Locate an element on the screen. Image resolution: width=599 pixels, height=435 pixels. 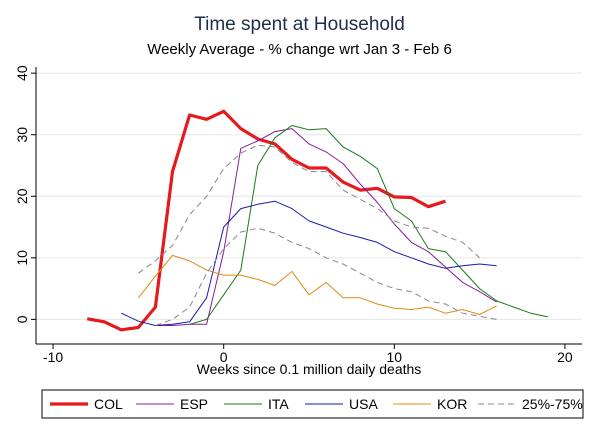
y-tick-label: 0 is located at coordinates (22, 319).